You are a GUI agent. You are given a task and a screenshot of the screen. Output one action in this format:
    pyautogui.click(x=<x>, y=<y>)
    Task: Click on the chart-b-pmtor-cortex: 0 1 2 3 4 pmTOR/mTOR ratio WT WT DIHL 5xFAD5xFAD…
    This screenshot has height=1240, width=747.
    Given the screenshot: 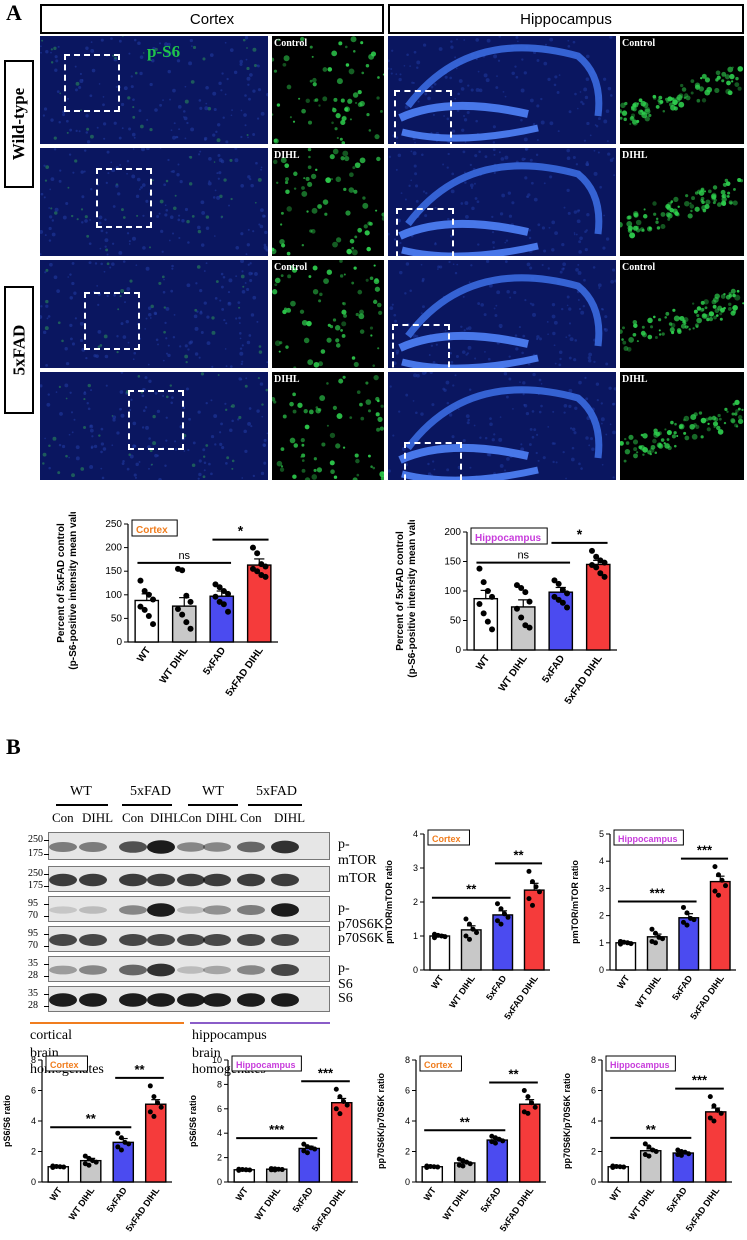 What is the action you would take?
    pyautogui.click(x=467, y=925)
    